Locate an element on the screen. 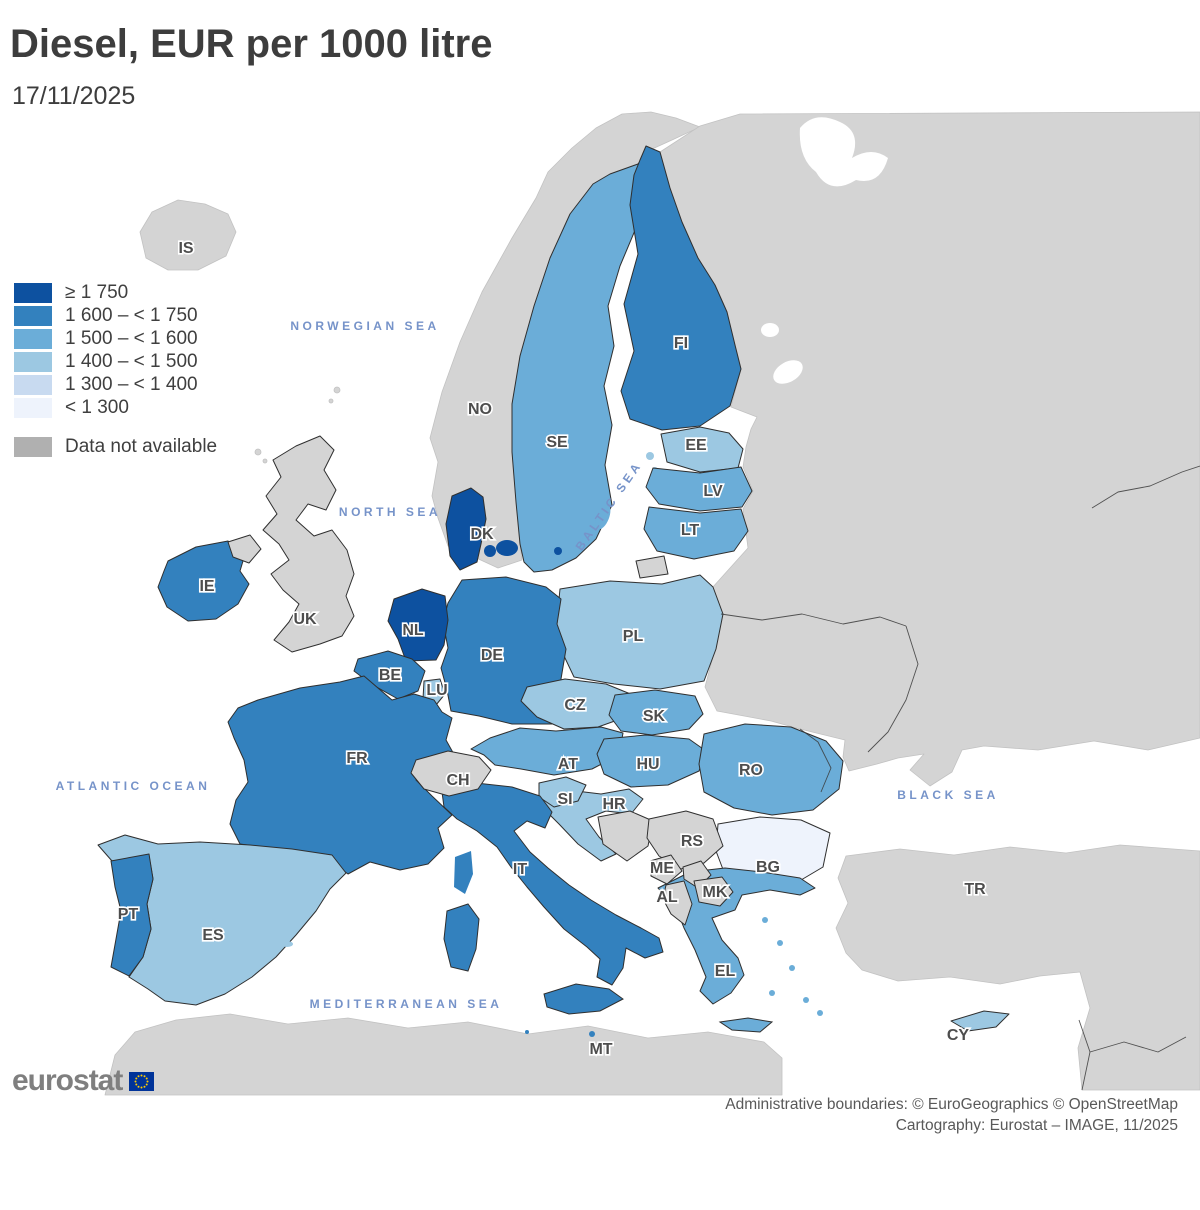 The width and height of the screenshot is (1200, 1210). country-label-SI: SI is located at coordinates (564, 799).